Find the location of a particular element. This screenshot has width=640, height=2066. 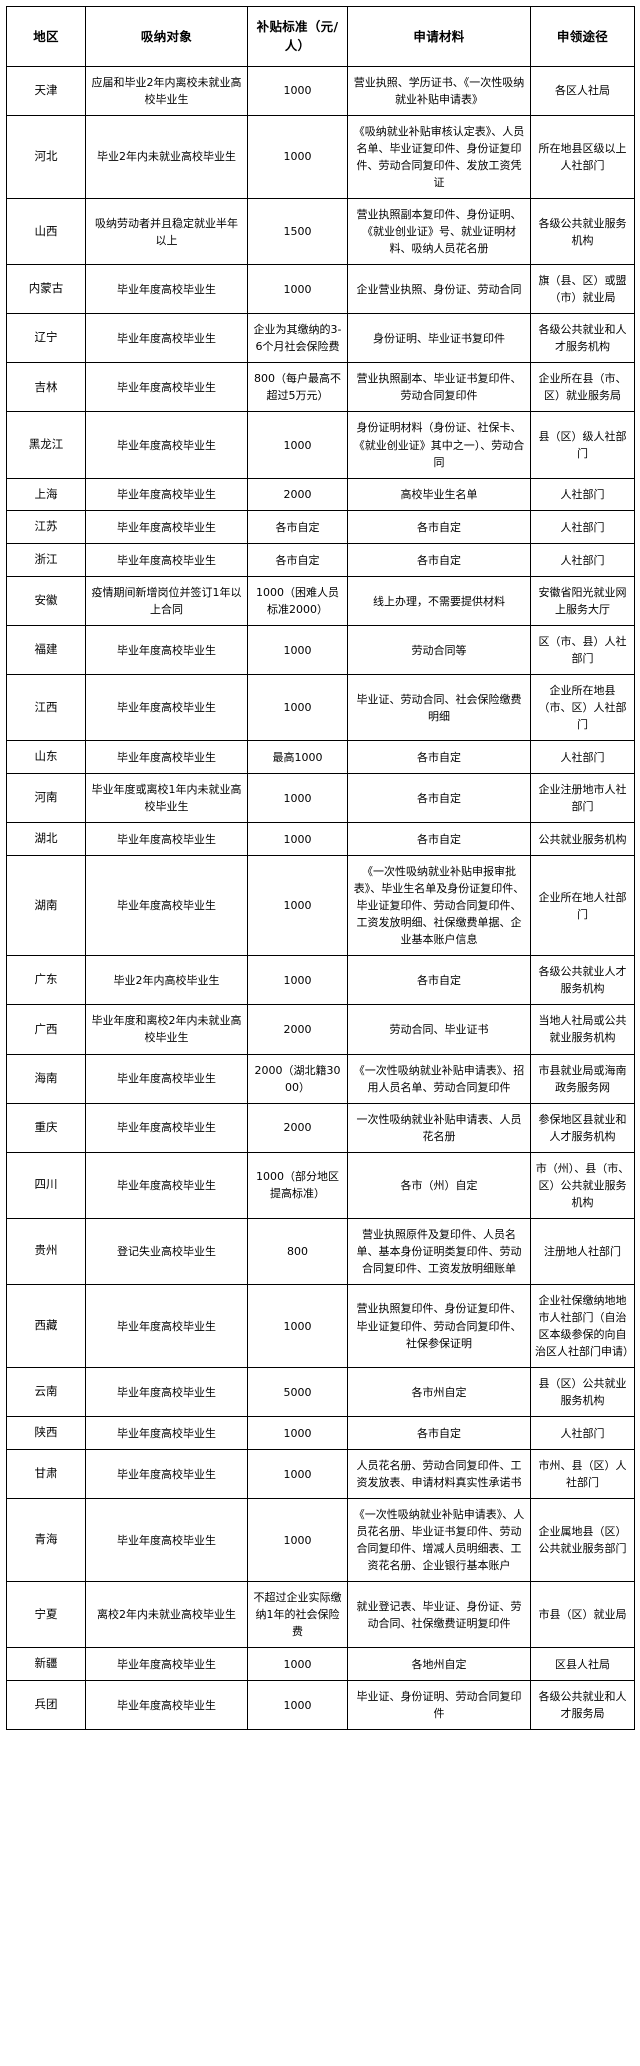

cell-channel: 企业所在地人社部门 is located at coordinates (582, 906).